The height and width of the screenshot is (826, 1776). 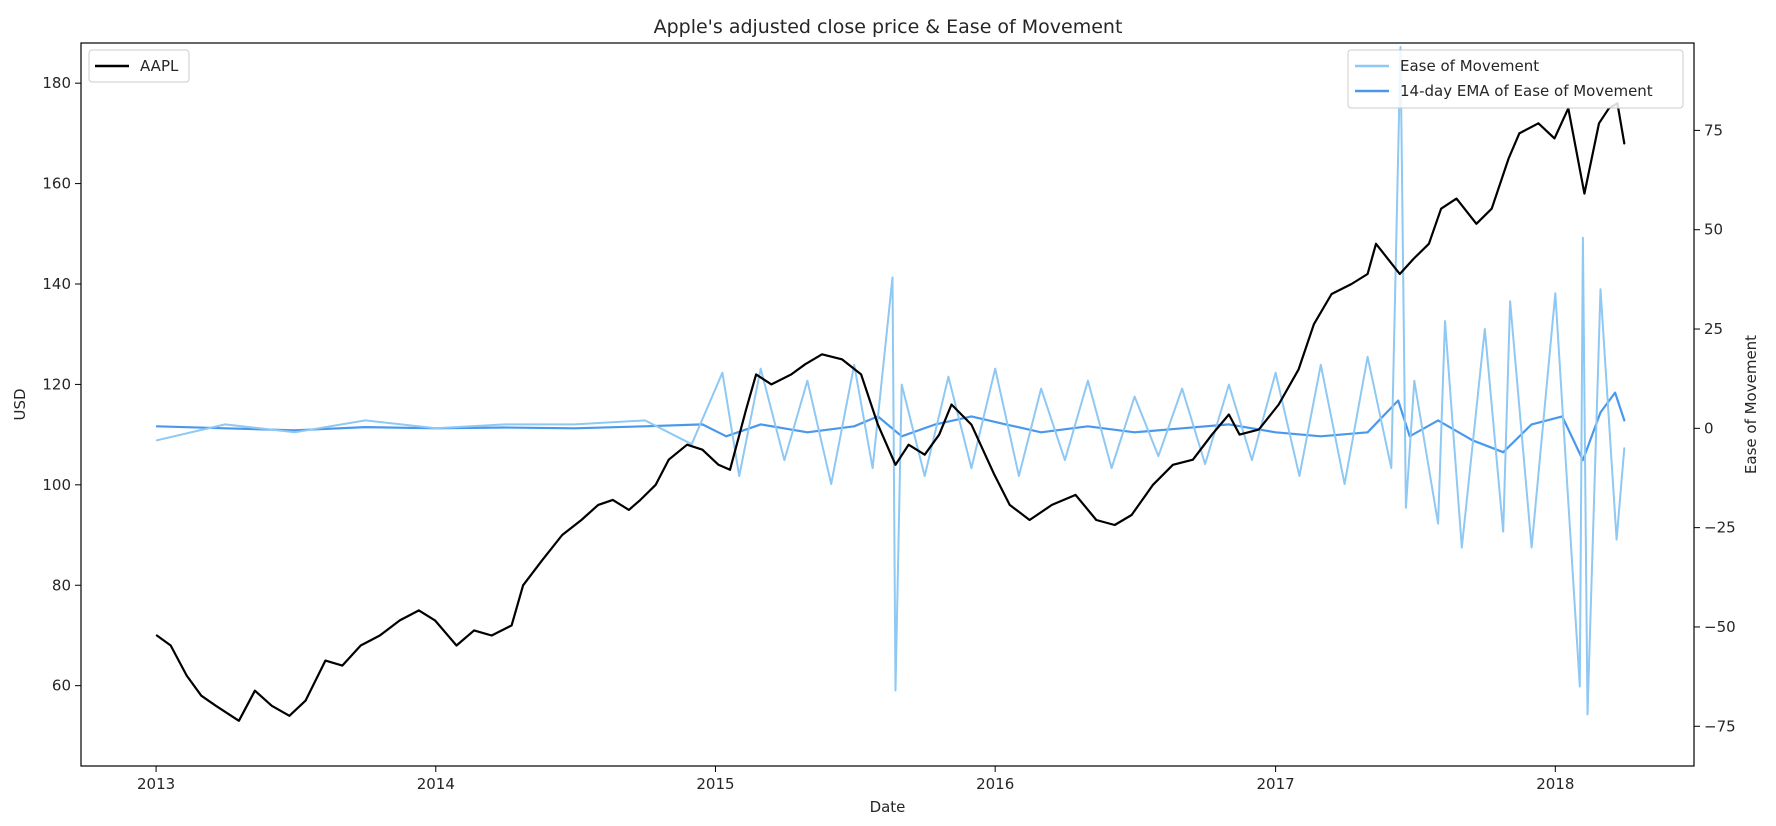 What do you see at coordinates (1720, 726) in the screenshot?
I see `y-right-tick-label: −75` at bounding box center [1720, 726].